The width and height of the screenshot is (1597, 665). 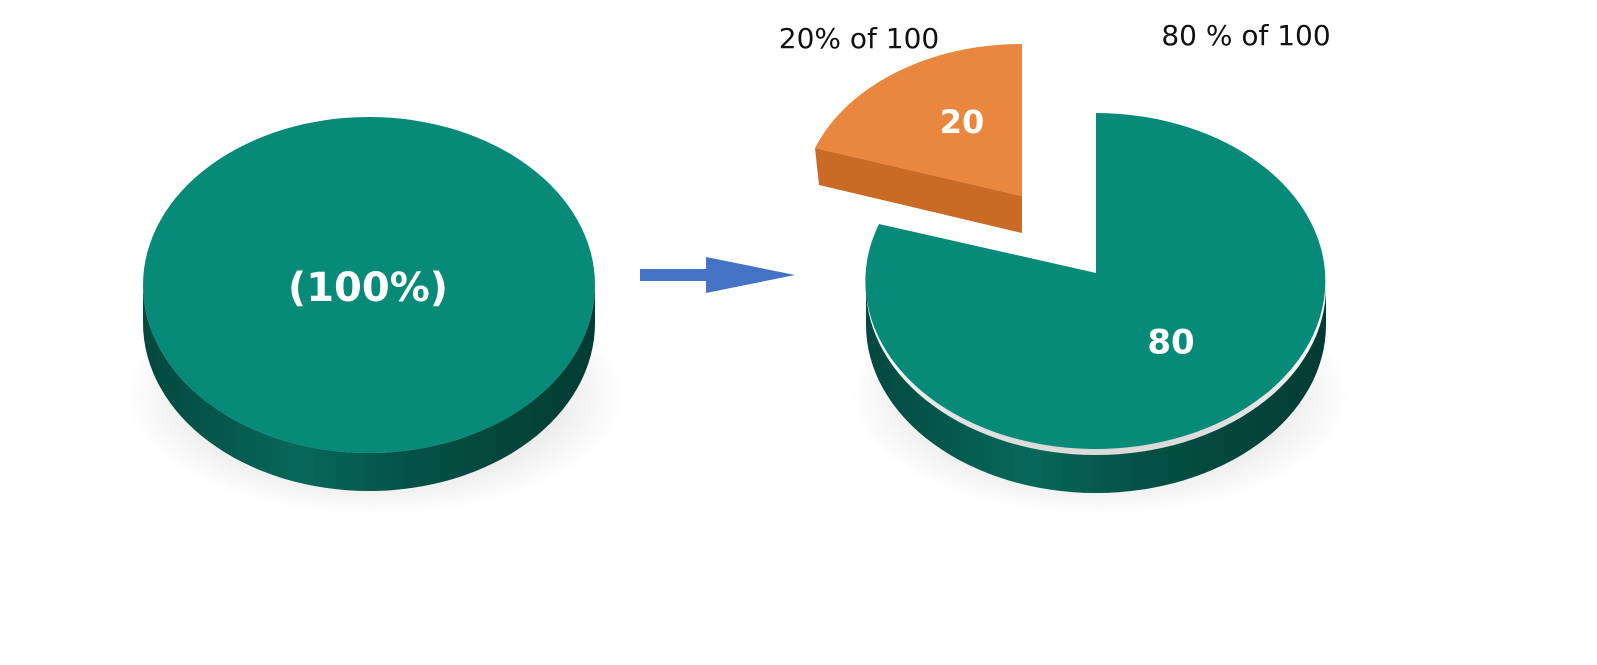 I want to click on caption-80-percent: 80 % of 100, so click(x=1245, y=35).